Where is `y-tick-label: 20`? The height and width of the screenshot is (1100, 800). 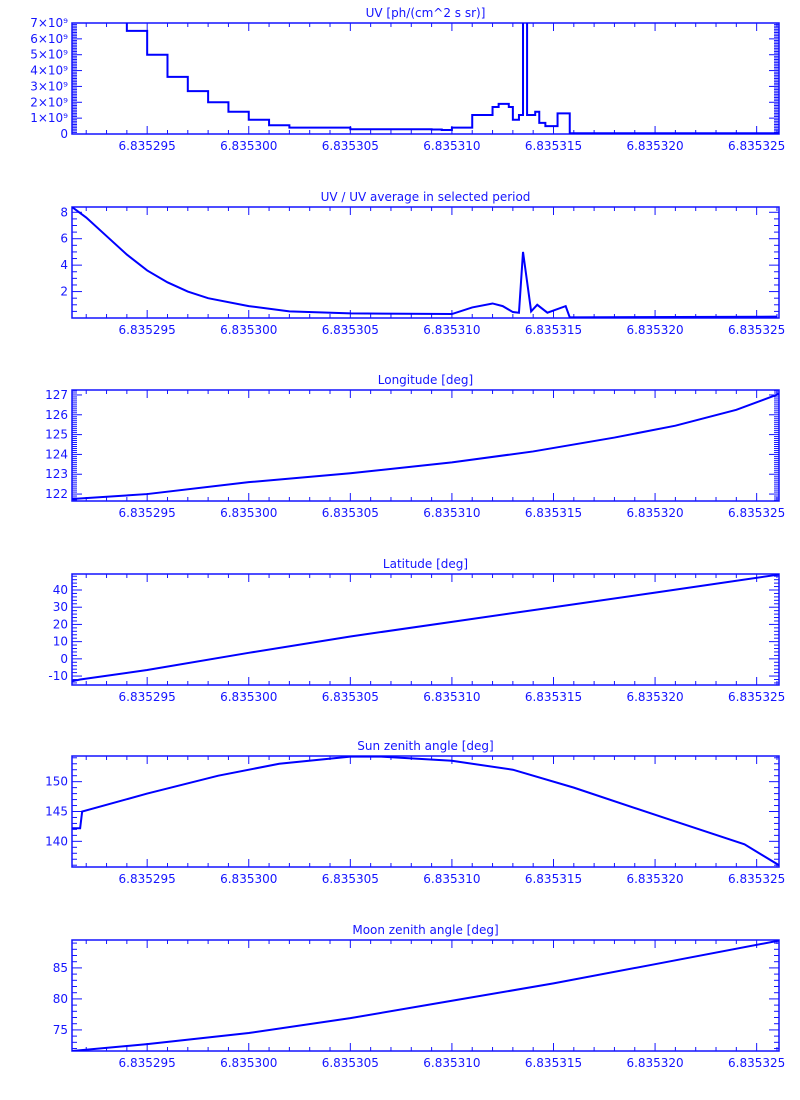
y-tick-label: 20 is located at coordinates (60, 624).